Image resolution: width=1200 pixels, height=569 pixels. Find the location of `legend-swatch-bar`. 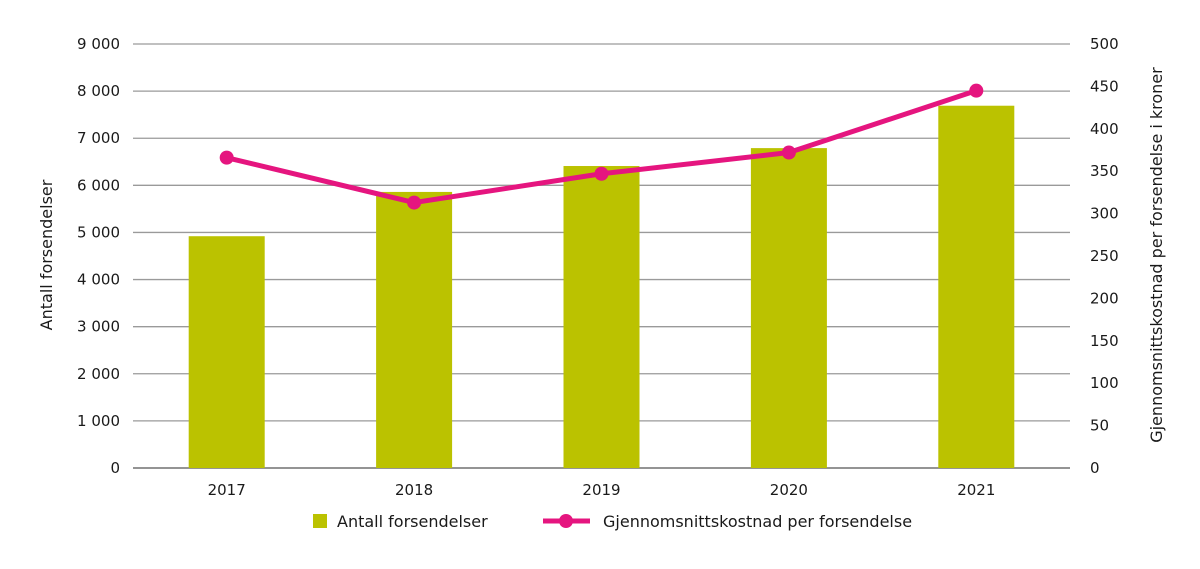

legend-swatch-bar is located at coordinates (320, 521).